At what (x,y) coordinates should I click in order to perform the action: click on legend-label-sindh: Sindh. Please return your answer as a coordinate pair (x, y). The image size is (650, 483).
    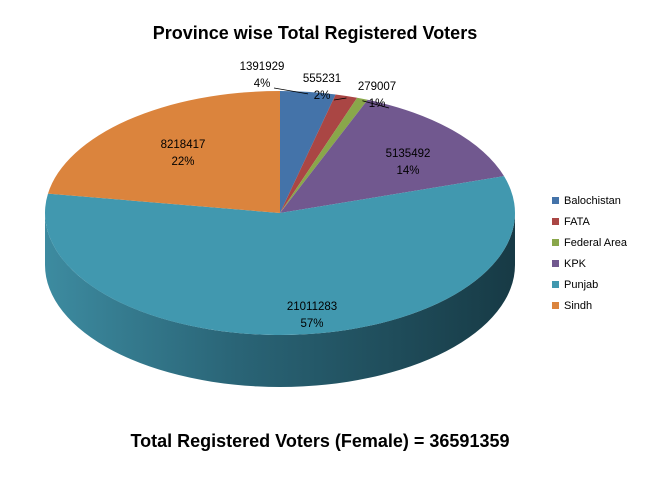
    Looking at the image, I should click on (578, 306).